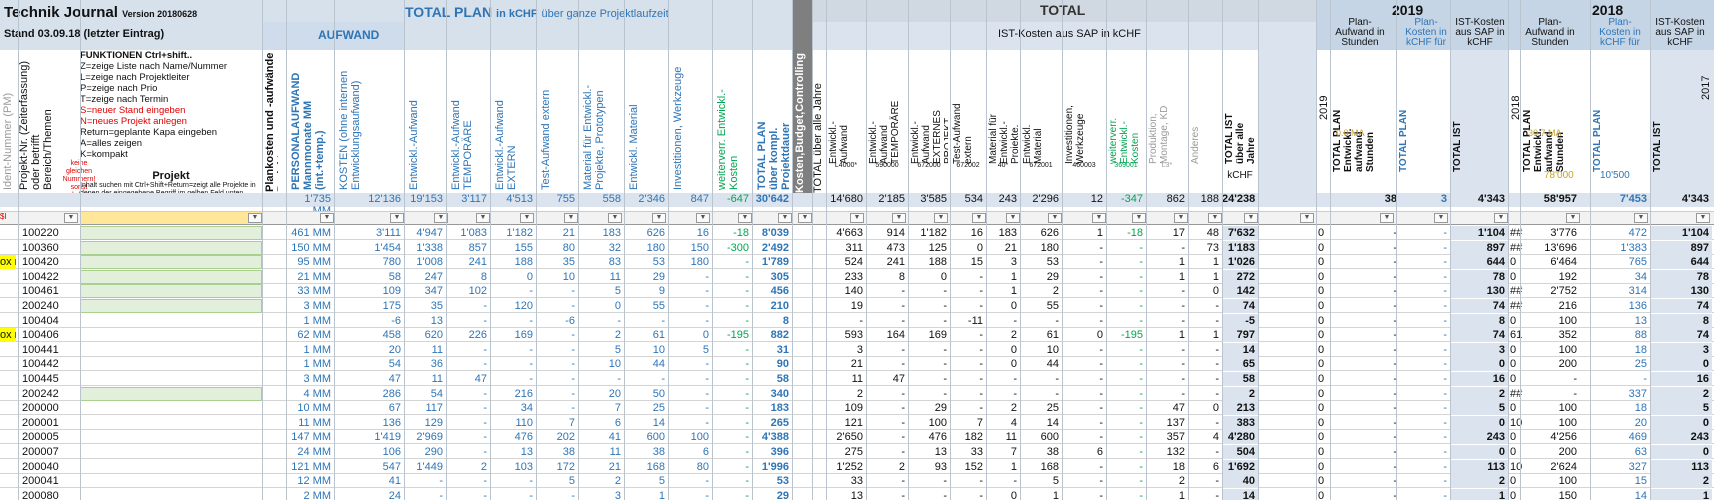  I want to click on plan-cell: 5, so click(705, 349).